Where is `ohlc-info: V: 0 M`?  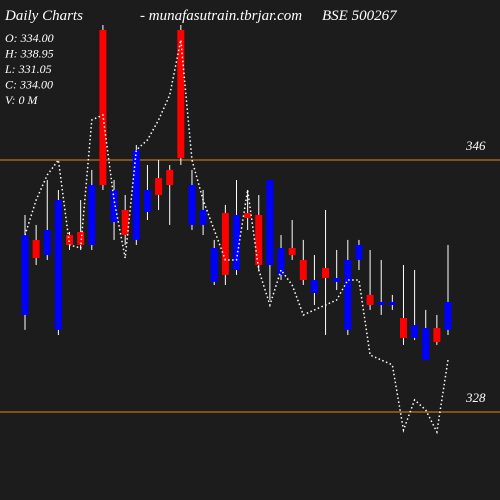 ohlc-info: V: 0 M is located at coordinates (22, 100).